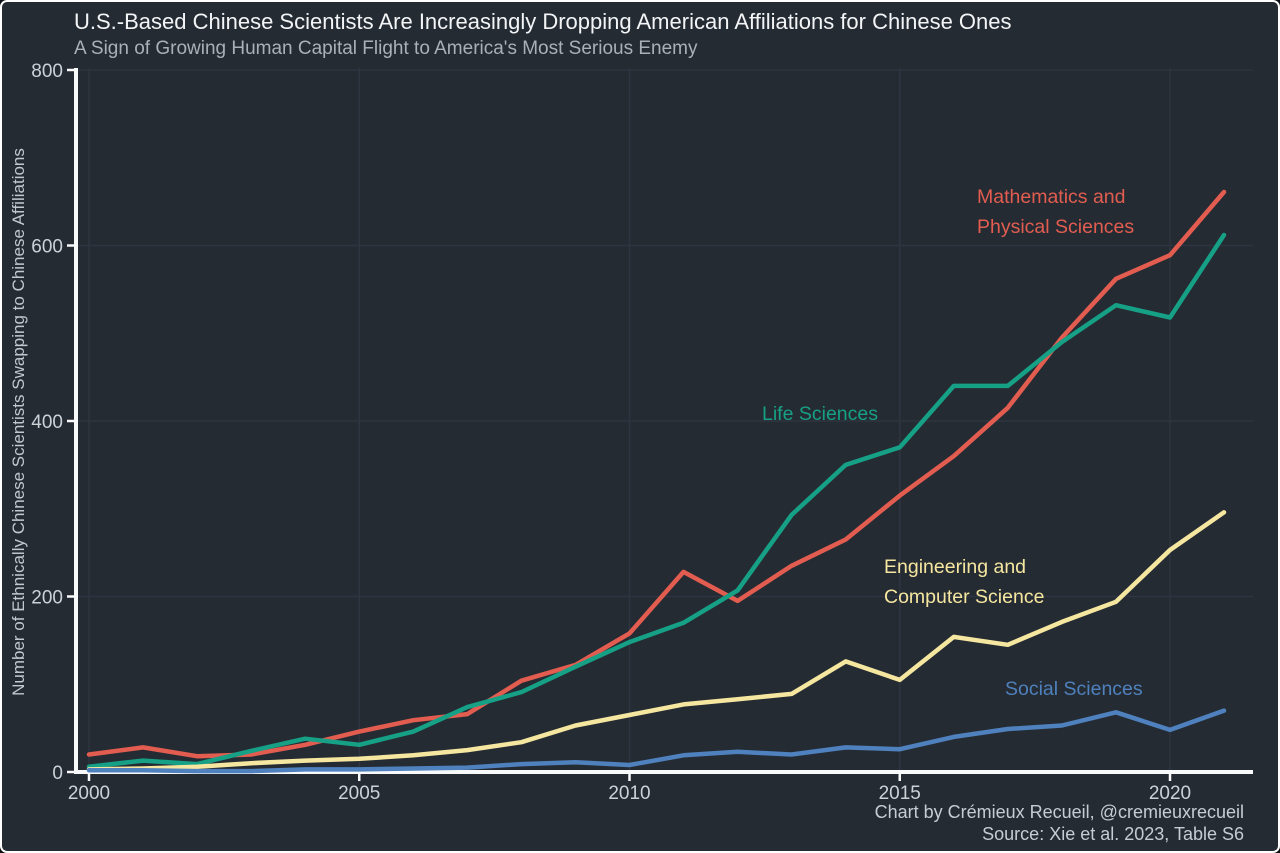 Image resolution: width=1280 pixels, height=853 pixels. What do you see at coordinates (1051, 197) in the screenshot?
I see `series-label-mathematics-and-physical-sciences: Mathematics and` at bounding box center [1051, 197].